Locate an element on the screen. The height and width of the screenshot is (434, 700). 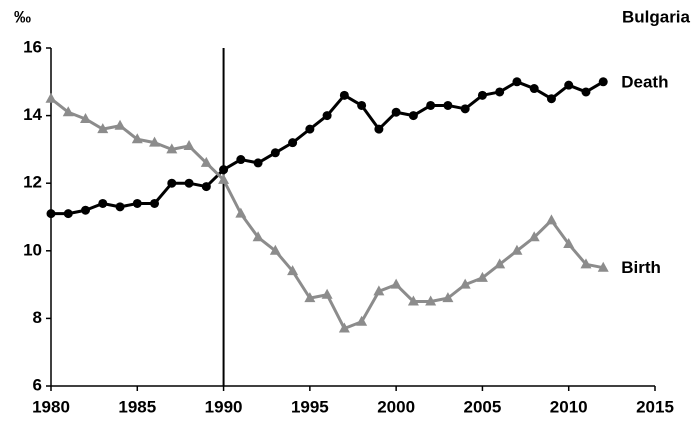
series-label: Death is located at coordinates (644, 81).